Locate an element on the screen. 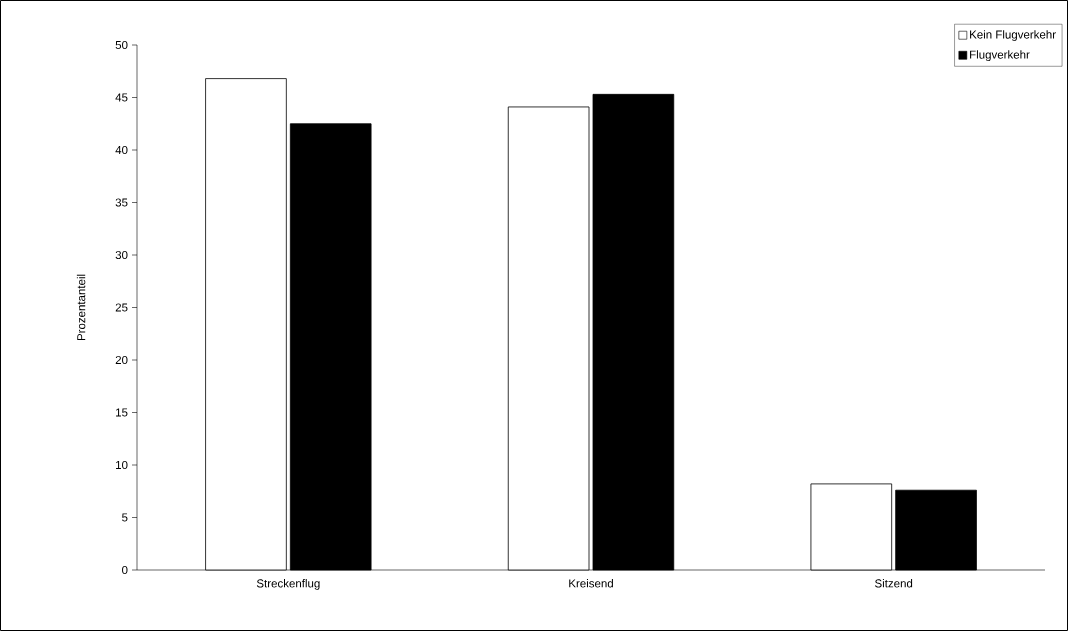 The width and height of the screenshot is (1068, 631). y-tick-label: 5 is located at coordinates (125, 517).